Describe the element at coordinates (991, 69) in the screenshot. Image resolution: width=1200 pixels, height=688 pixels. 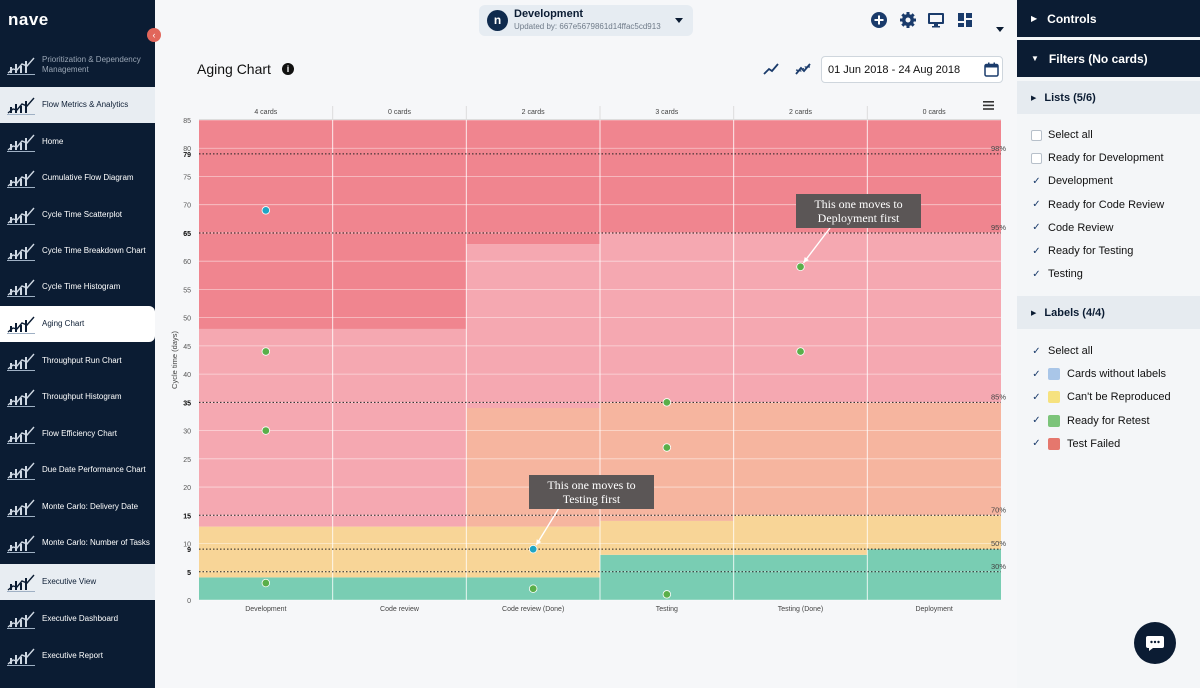
I see `calendar-icon` at that location.